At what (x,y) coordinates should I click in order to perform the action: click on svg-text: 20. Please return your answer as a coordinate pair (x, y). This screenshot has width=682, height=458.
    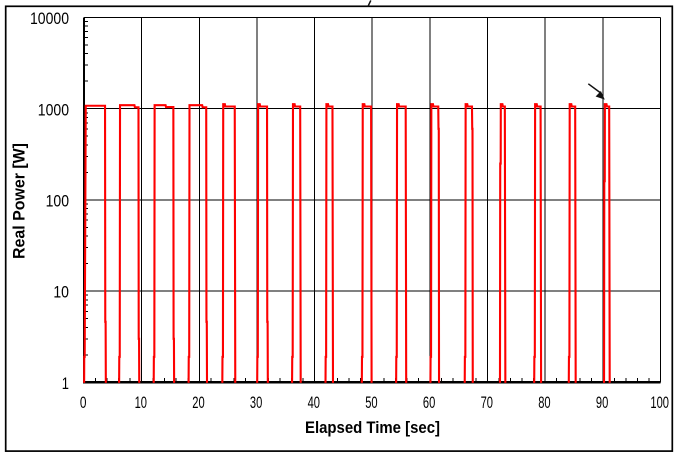
    Looking at the image, I should click on (198, 402).